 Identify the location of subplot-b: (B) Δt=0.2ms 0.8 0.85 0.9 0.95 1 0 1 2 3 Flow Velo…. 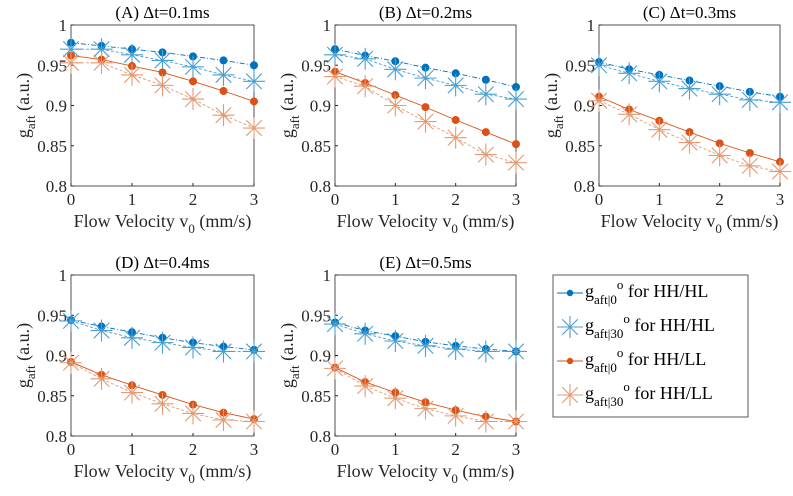
(402, 119).